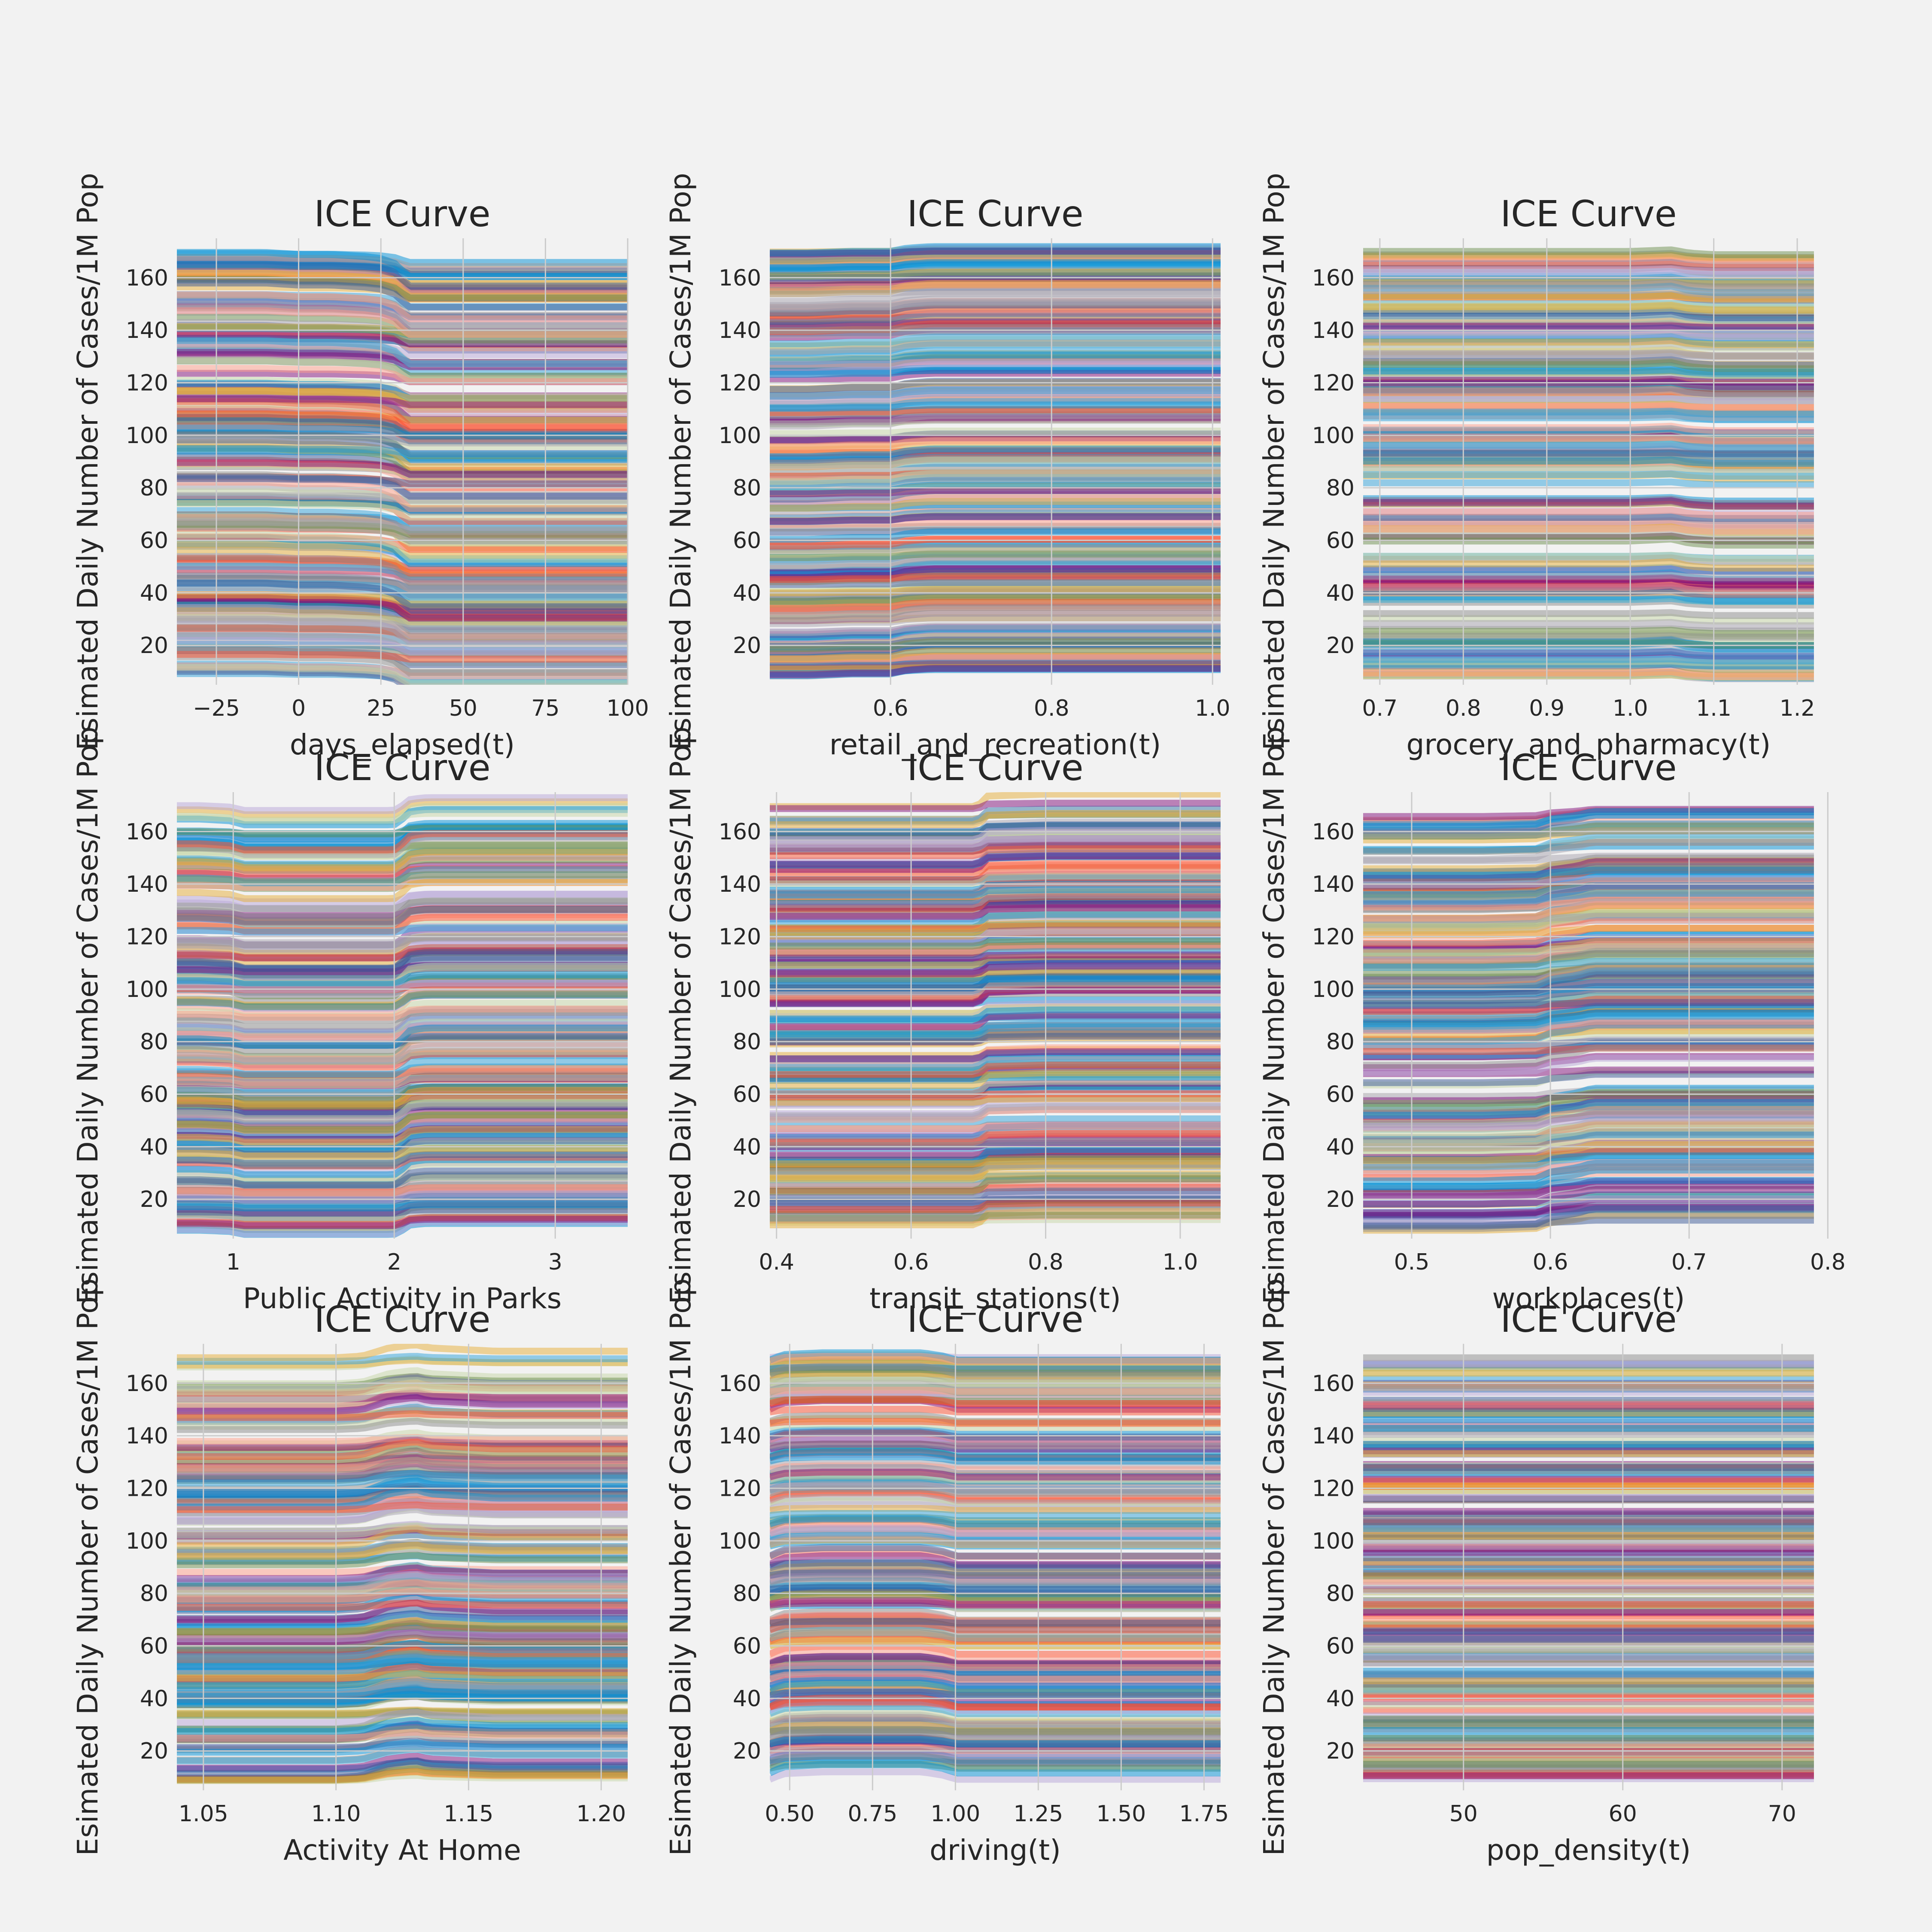 The image size is (1932, 1932). Describe the element at coordinates (299, 708) in the screenshot. I see `x-tick-label: 0` at that location.